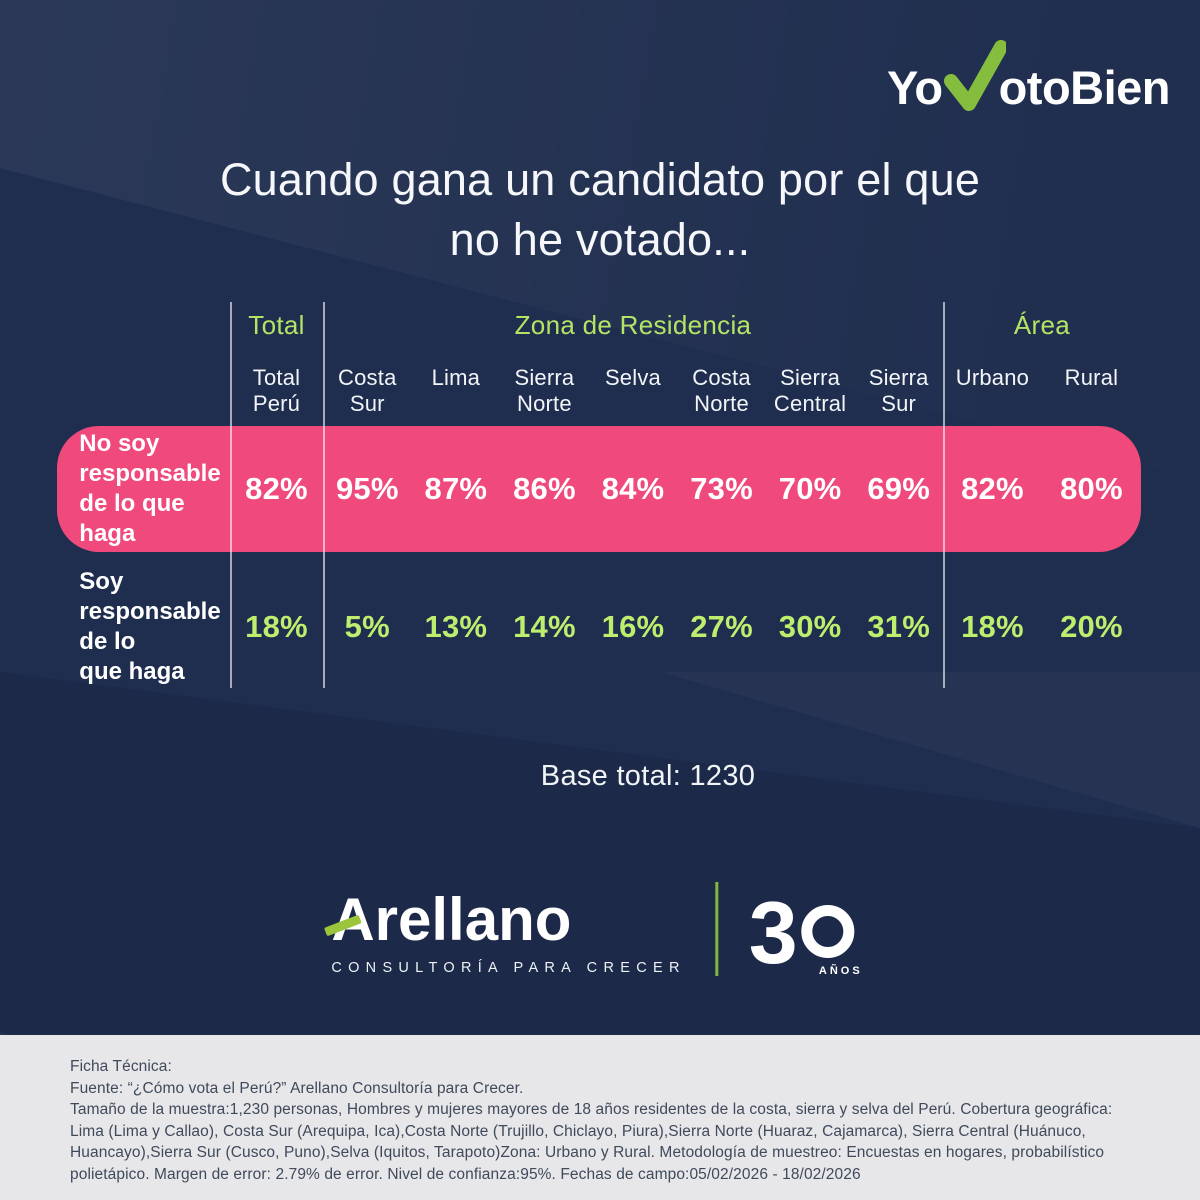 The width and height of the screenshot is (1200, 1200). I want to click on arellano-rest: rellano, so click(473, 919).